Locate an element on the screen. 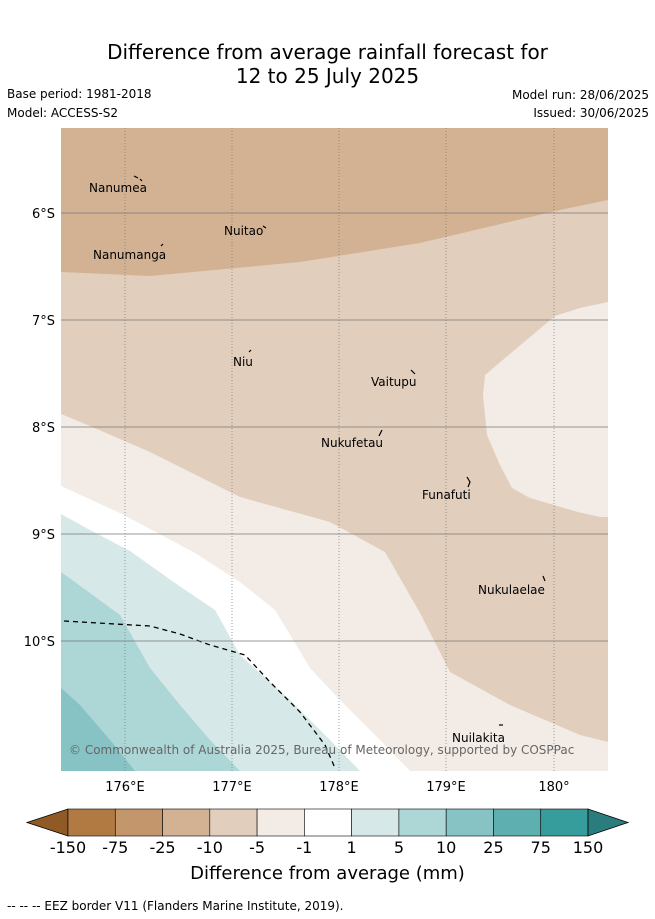  colorbar-tick-label: 25 is located at coordinates (493, 847).